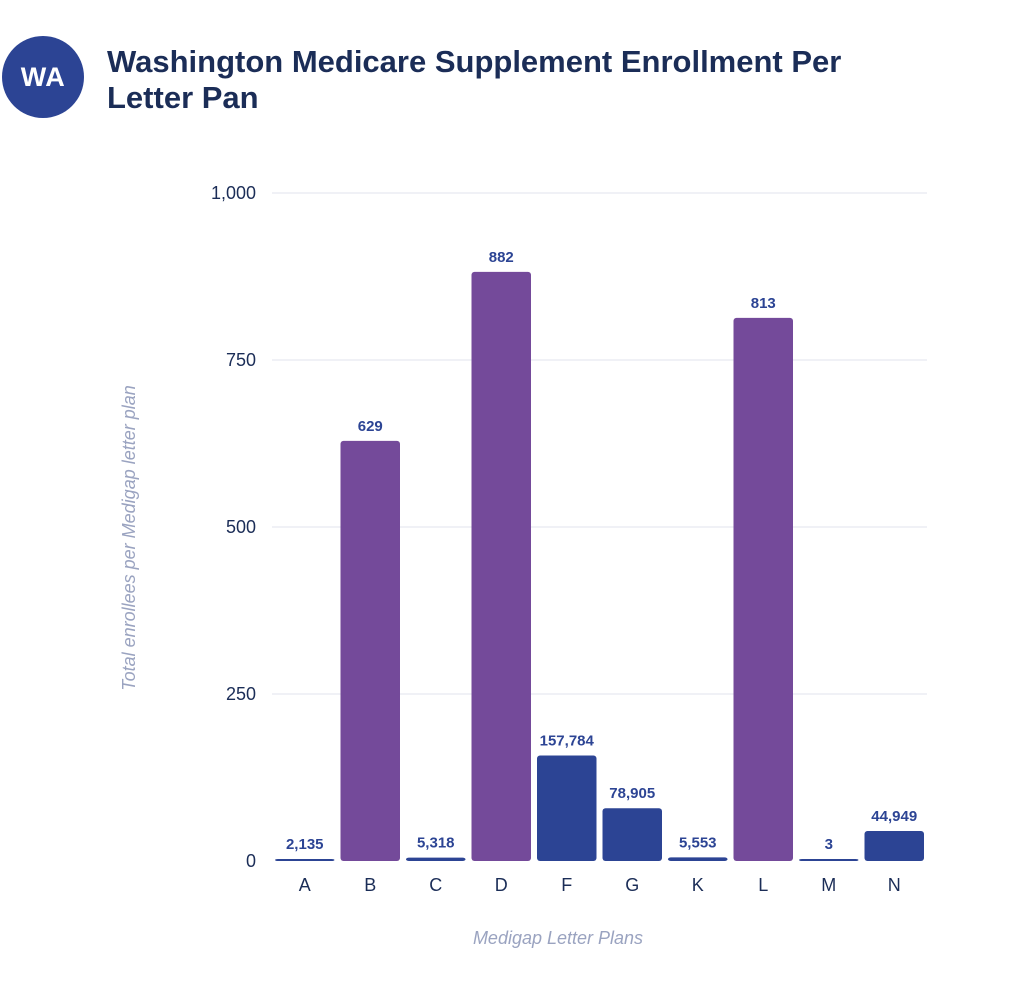  What do you see at coordinates (305, 860) in the screenshot?
I see `bar-a` at bounding box center [305, 860].